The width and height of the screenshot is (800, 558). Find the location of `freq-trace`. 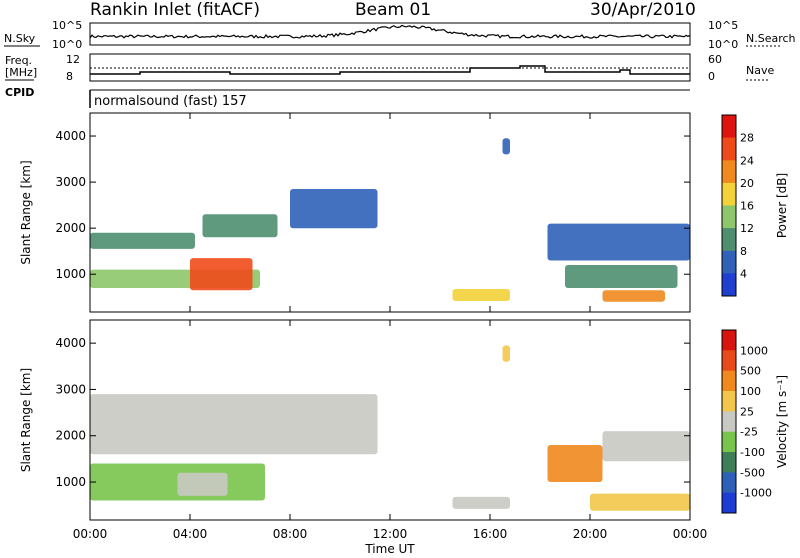

freq-trace is located at coordinates (390, 70).